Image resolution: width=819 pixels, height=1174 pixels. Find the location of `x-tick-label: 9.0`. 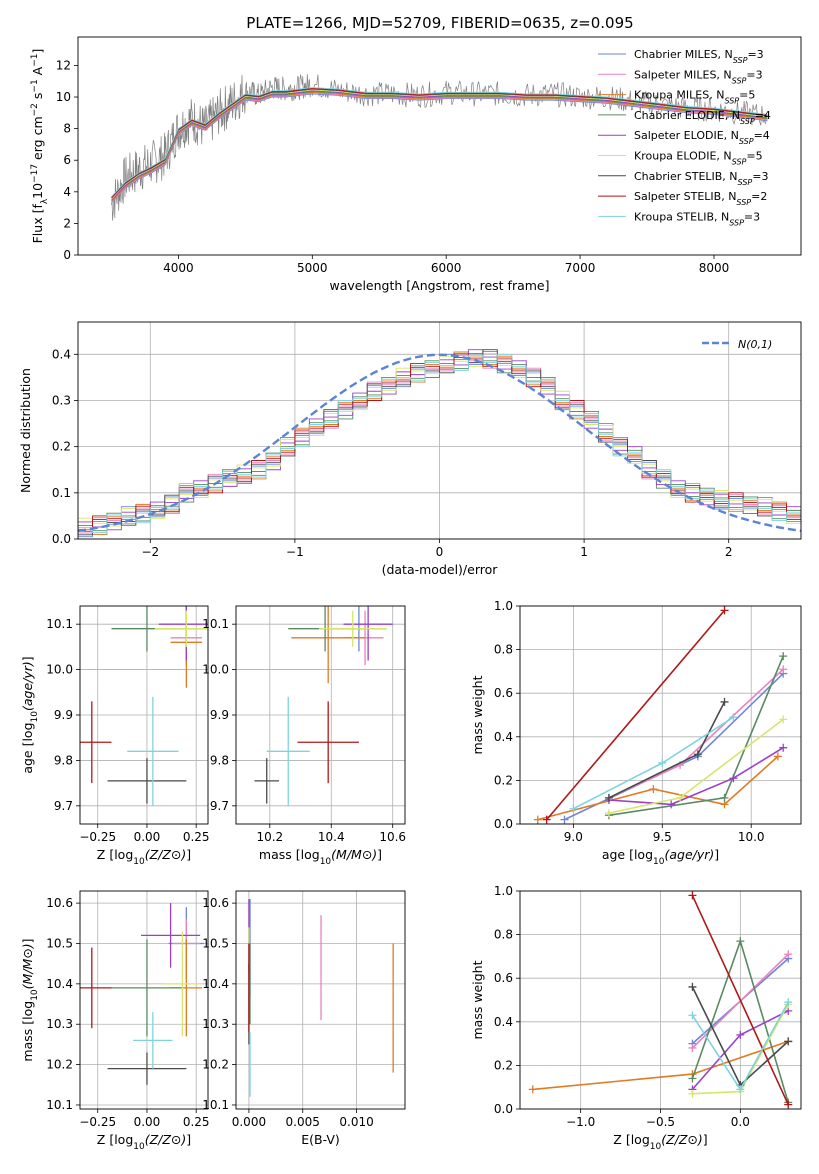

x-tick-label: 9.0 is located at coordinates (573, 837).